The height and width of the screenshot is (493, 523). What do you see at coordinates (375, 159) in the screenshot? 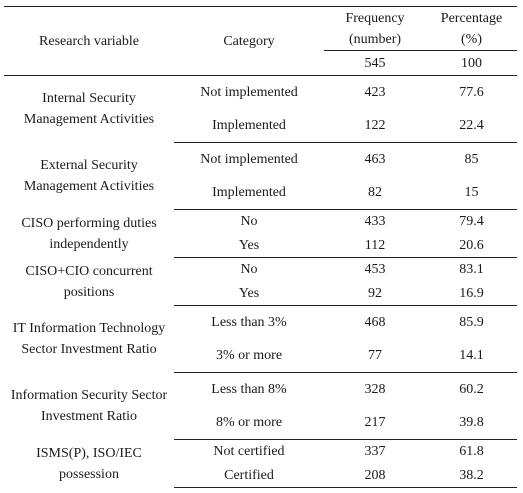
I see `frequency-cell: 463` at bounding box center [375, 159].